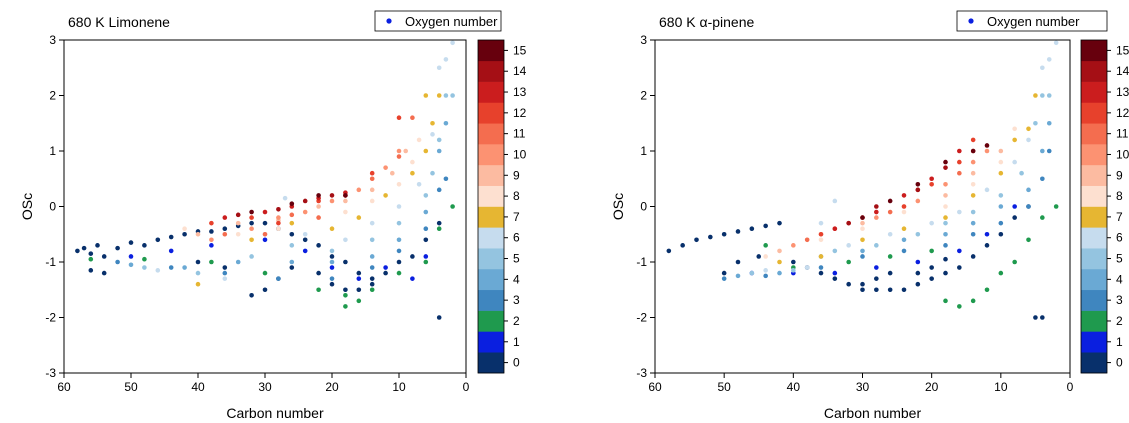 This screenshot has height=423, width=1129. I want to click on colorbar-tick-label: 14, so click(1122, 71).